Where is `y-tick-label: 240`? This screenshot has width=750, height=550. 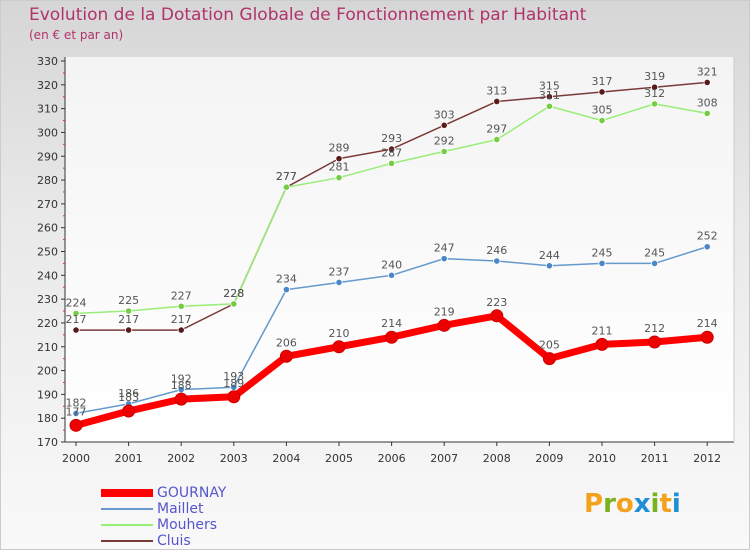 y-tick-label: 240 is located at coordinates (47, 275).